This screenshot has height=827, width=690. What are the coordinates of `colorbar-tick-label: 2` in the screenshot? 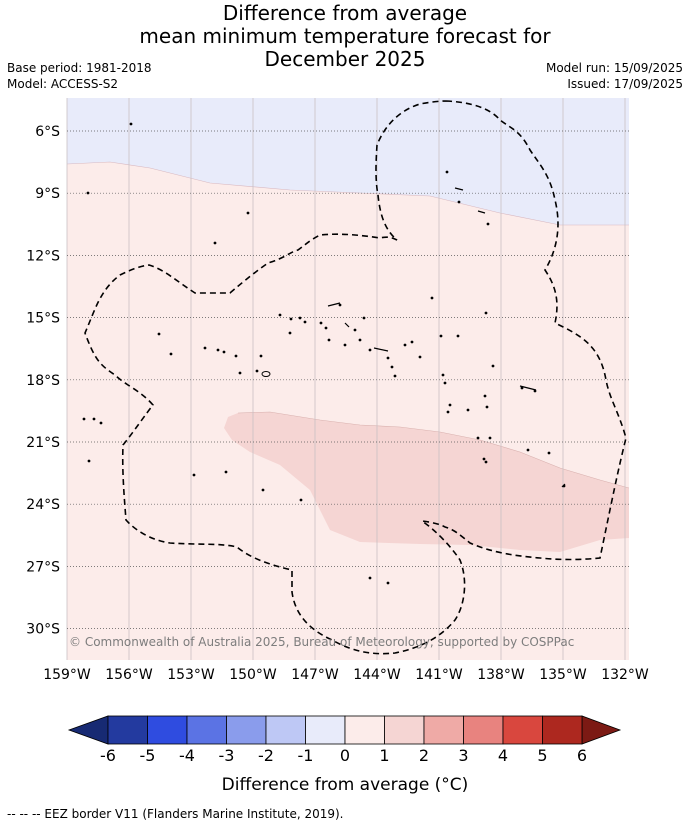 It's located at (424, 755).